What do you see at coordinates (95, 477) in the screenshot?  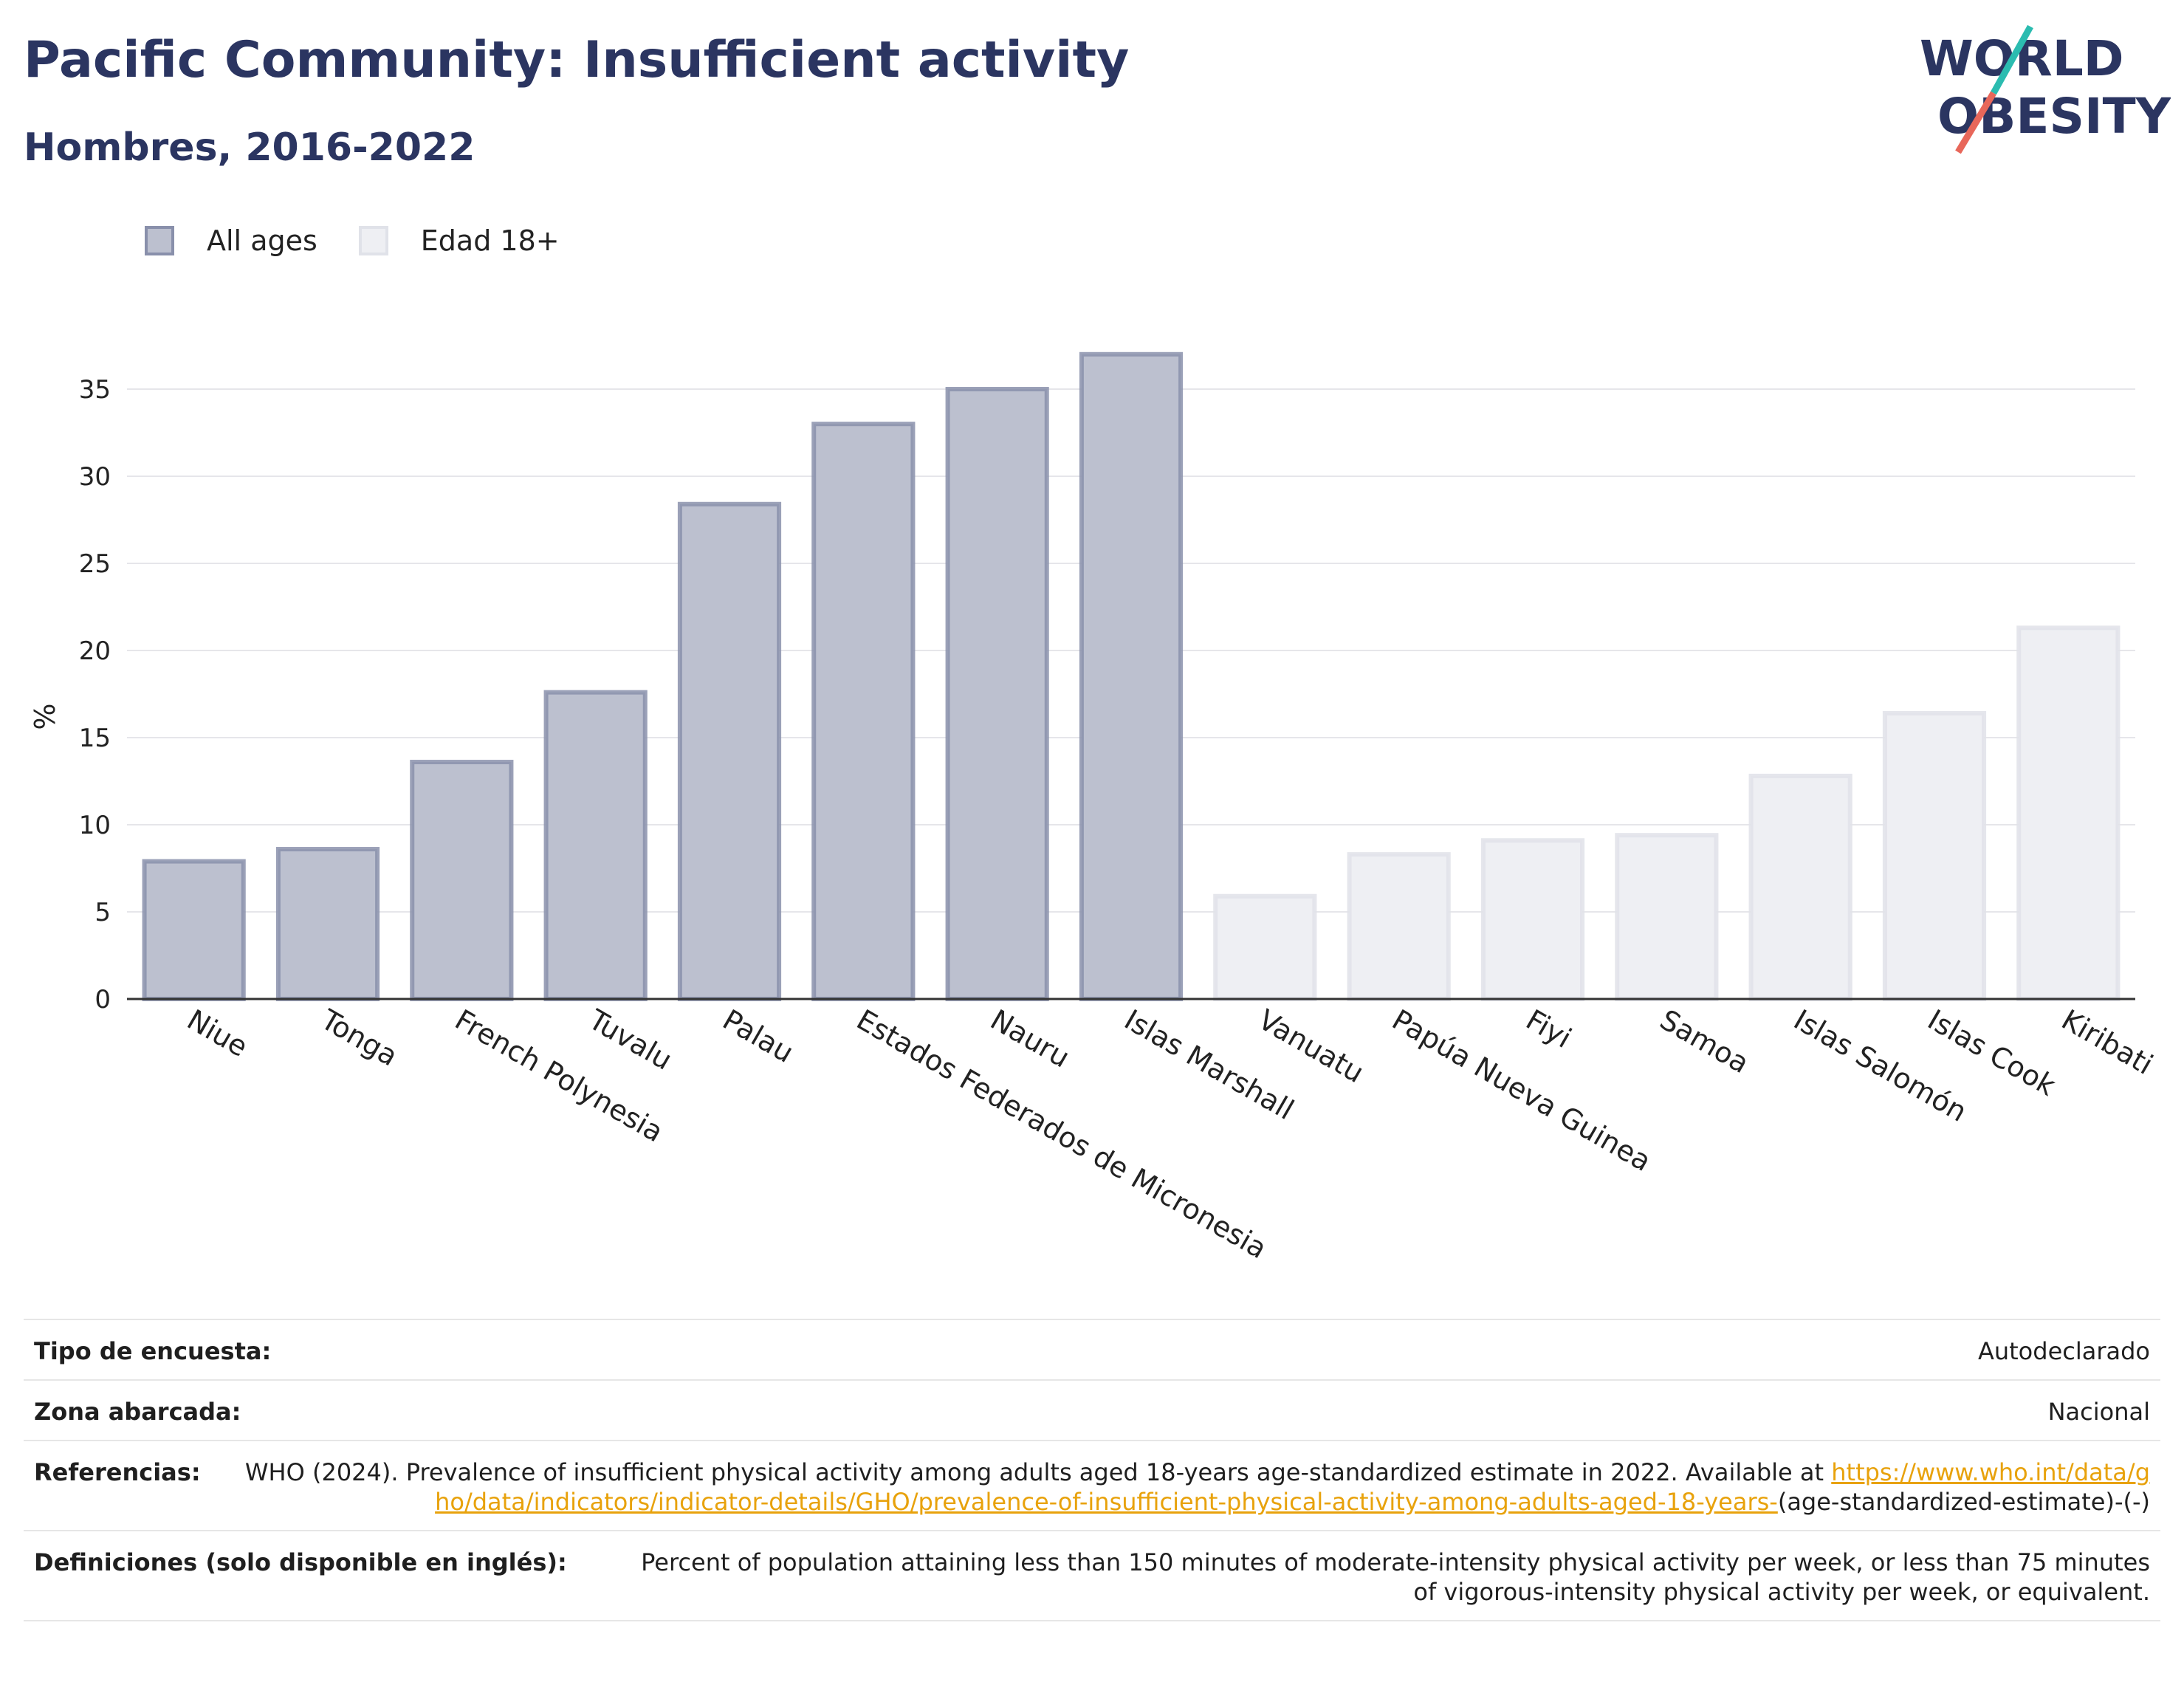 I see `y-tick-label: 30` at bounding box center [95, 477].